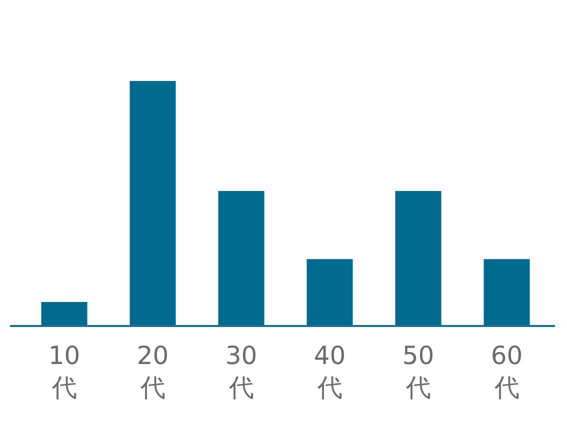  I want to click on x-tick-label: 10代, so click(64, 371).